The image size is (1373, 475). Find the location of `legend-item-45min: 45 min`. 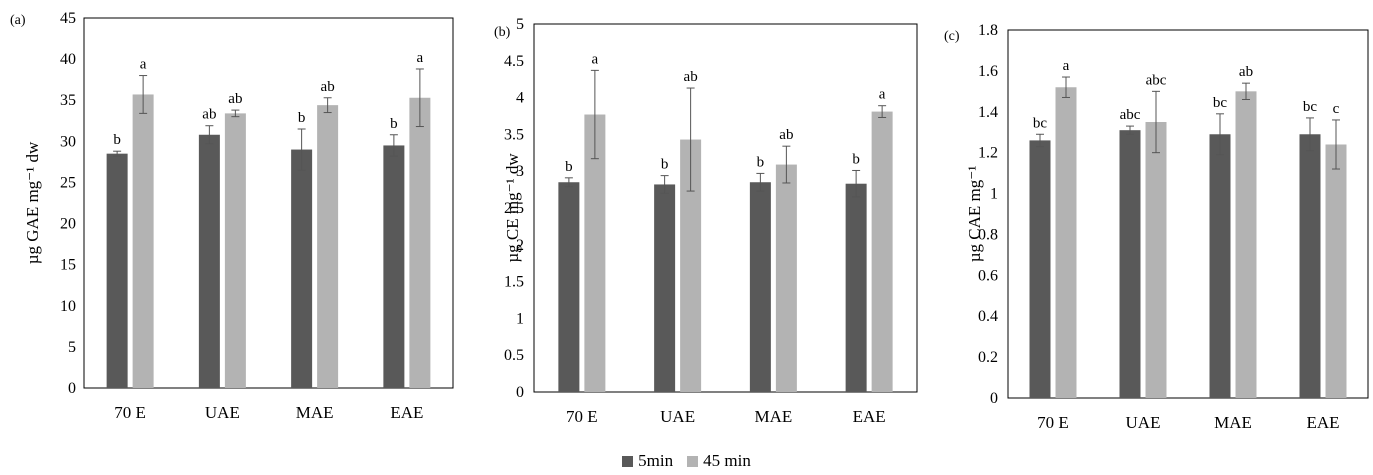

legend-item-45min: 45 min is located at coordinates (719, 461).